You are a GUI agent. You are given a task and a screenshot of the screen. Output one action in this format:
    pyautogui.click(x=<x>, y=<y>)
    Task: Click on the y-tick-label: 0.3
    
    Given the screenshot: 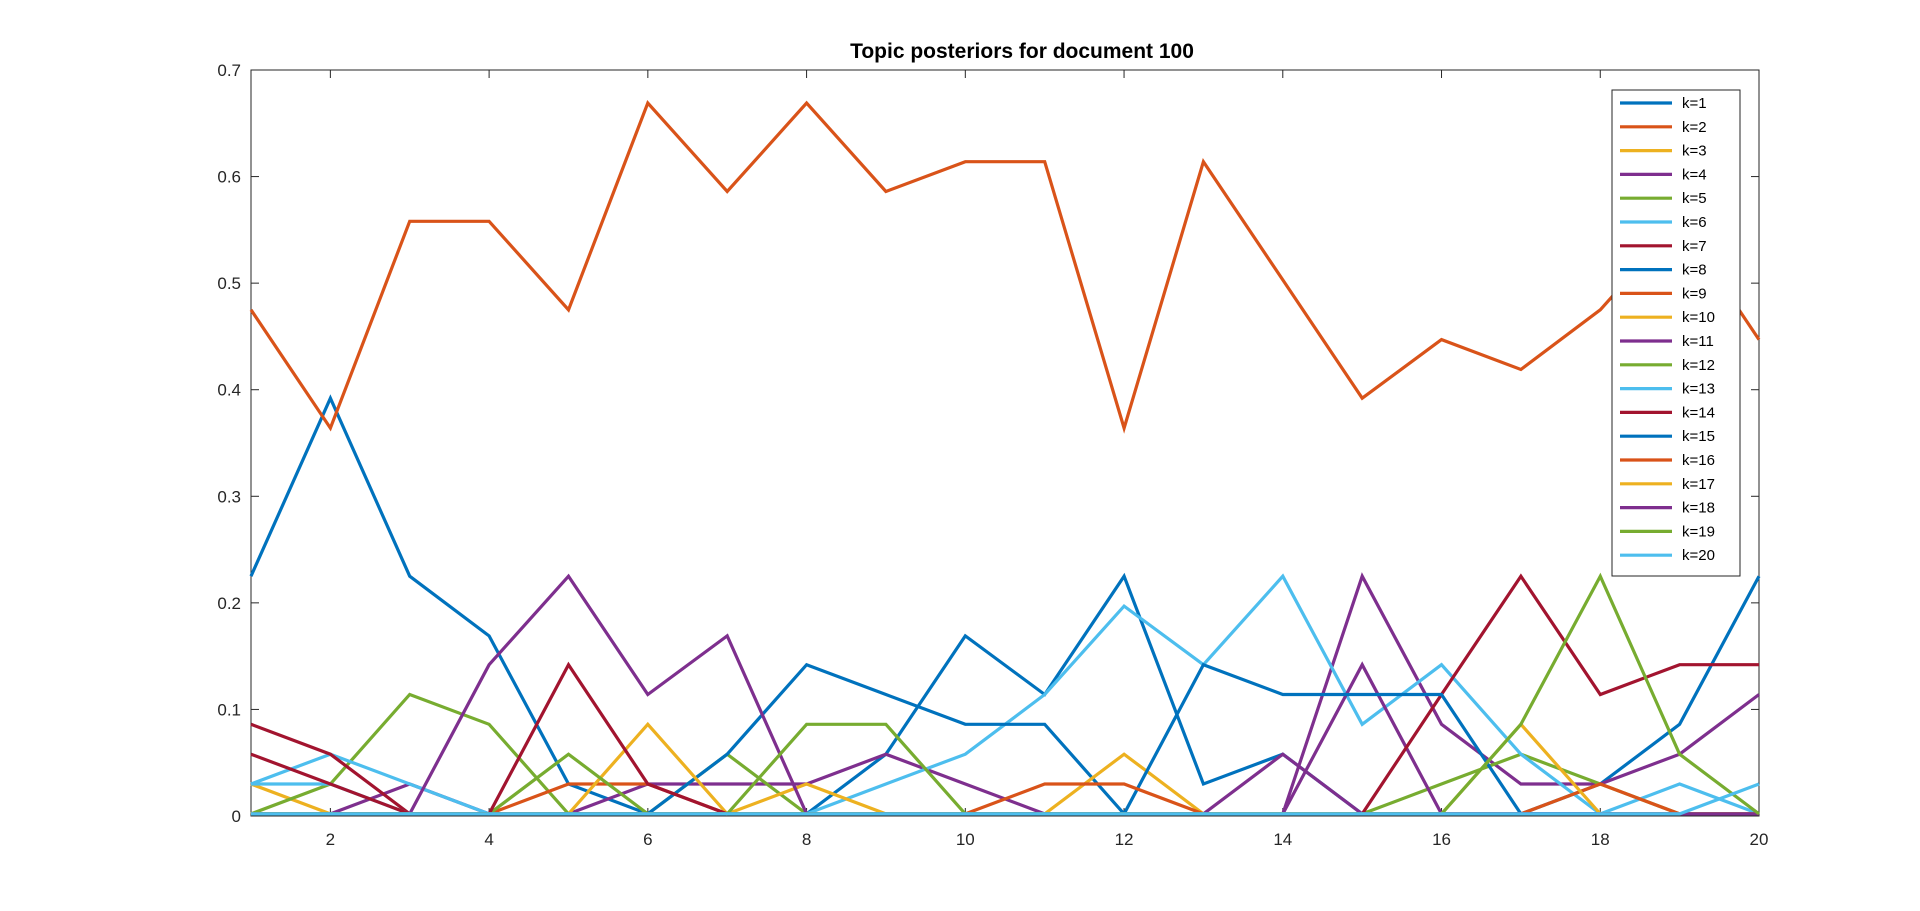 What is the action you would take?
    pyautogui.click(x=229, y=496)
    